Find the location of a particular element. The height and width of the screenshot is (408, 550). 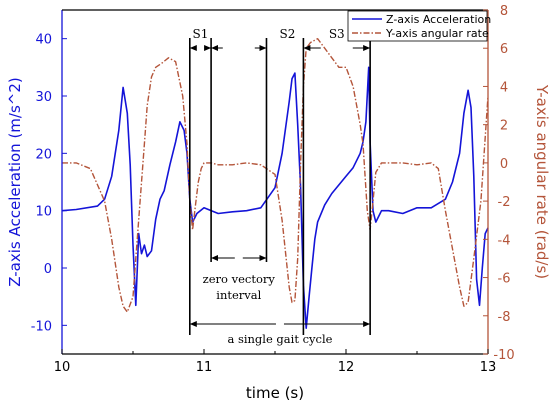

y-right-tick-label: 0 is located at coordinates (504, 164).